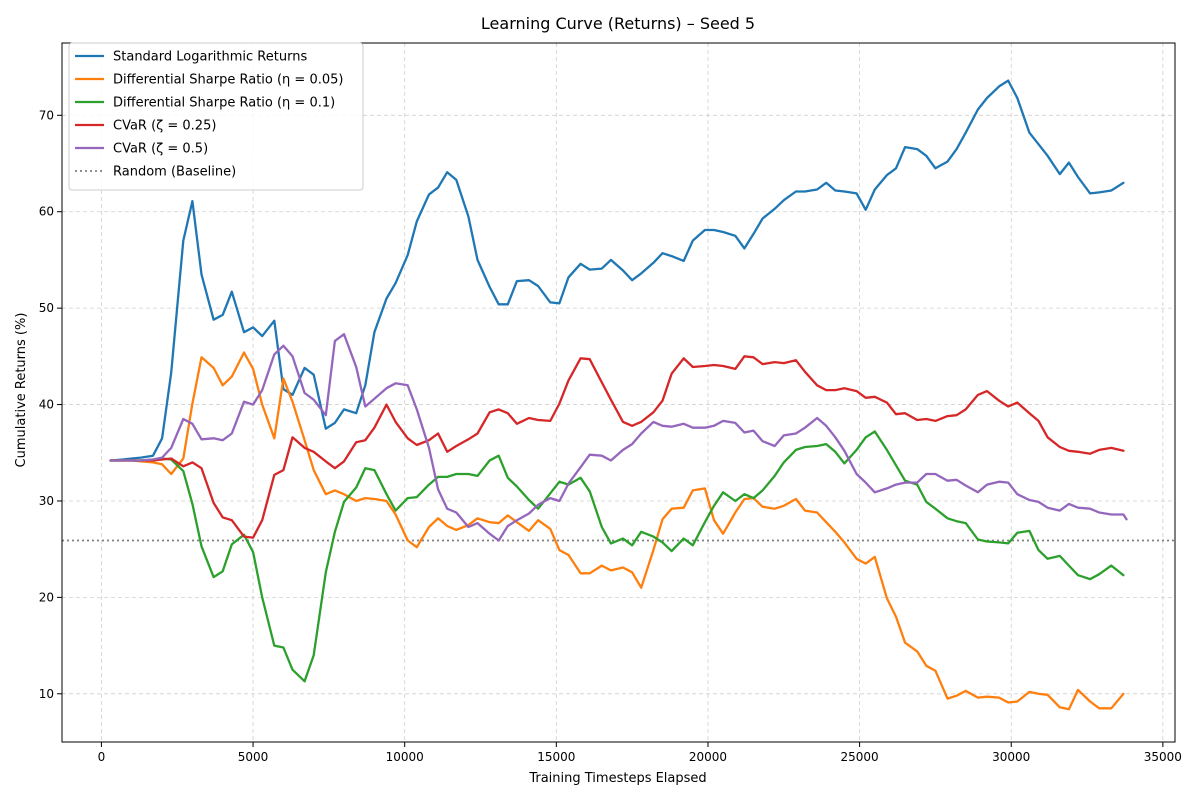 This screenshot has width=1200, height=800. I want to click on x-tick-label: 35000, so click(1163, 757).